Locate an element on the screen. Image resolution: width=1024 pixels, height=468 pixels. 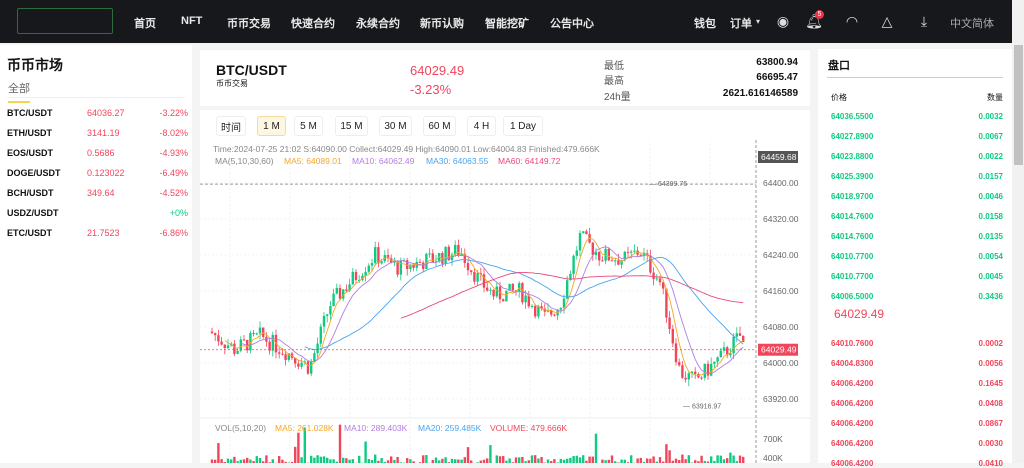
bid-price: 64010.7600 is located at coordinates (852, 343).